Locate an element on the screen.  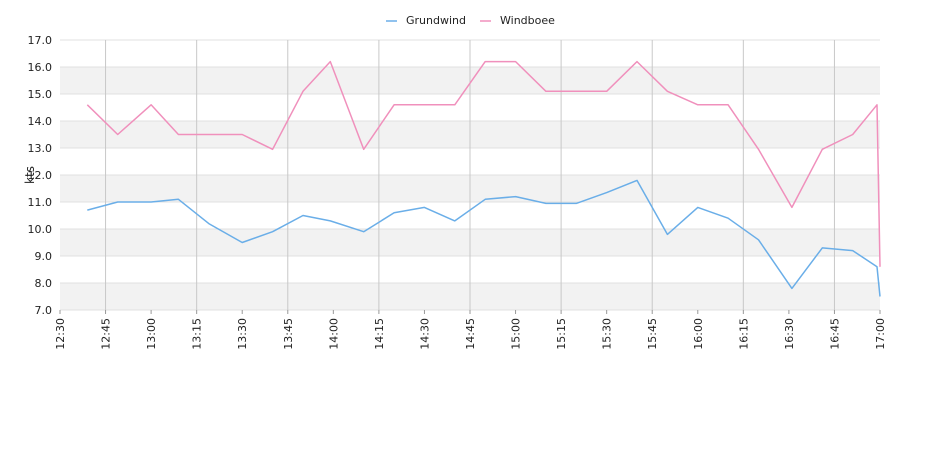
y-tick-label: 17.0 is located at coordinates (40, 40).